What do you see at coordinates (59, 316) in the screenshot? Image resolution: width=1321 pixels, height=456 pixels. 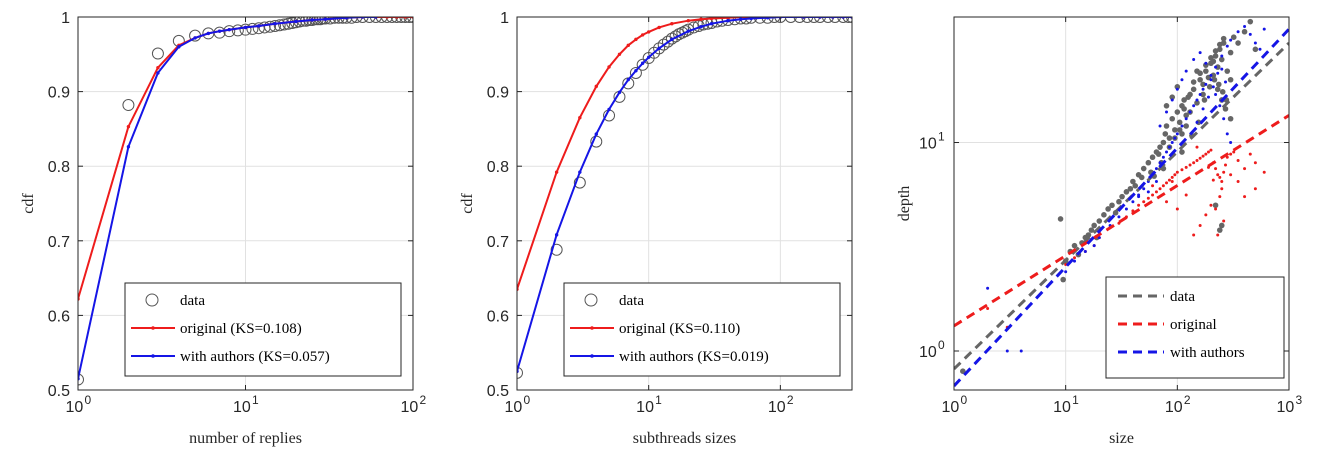 I see `panel1-ytick-label-1: 0.6` at bounding box center [59, 316].